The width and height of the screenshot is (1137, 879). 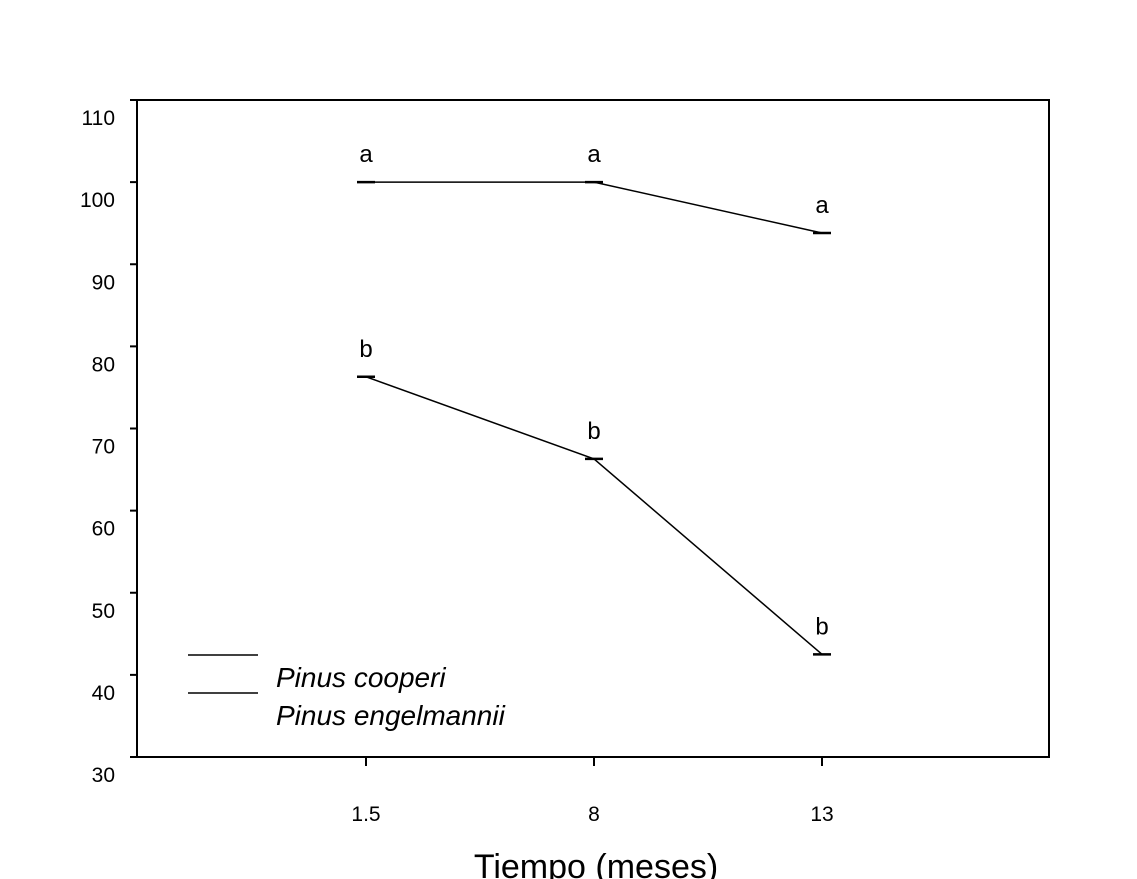 I want to click on x-tick-label: 1.5, so click(x=365, y=814).